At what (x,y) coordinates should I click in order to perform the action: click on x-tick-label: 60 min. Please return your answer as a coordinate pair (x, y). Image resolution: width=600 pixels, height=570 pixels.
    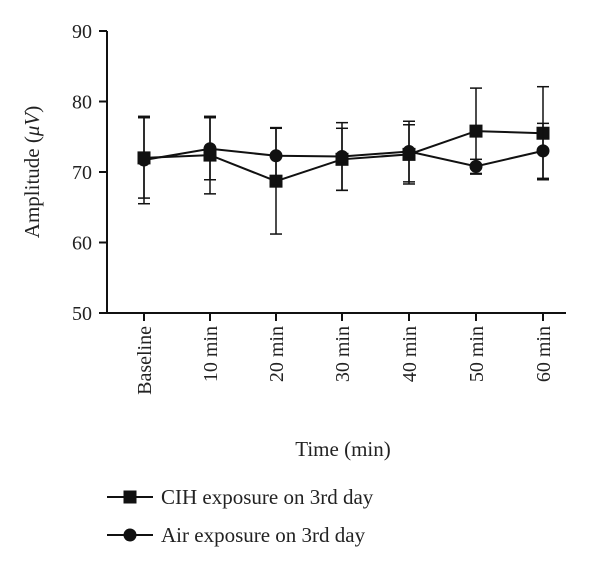
    Looking at the image, I should click on (544, 354).